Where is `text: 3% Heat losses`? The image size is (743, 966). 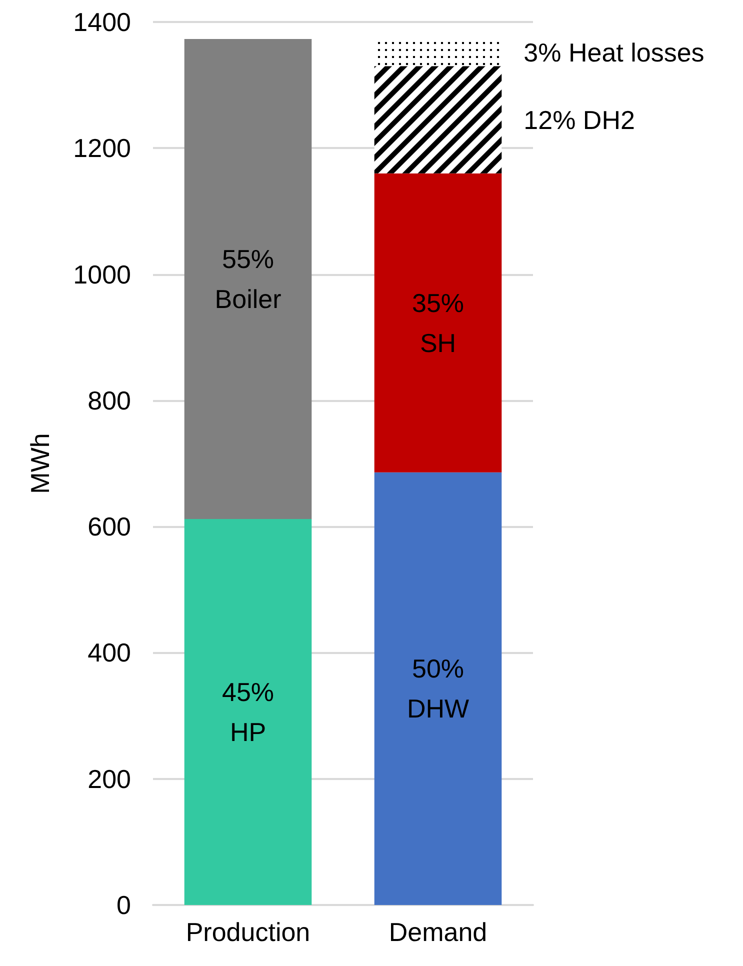 text: 3% Heat losses is located at coordinates (614, 53).